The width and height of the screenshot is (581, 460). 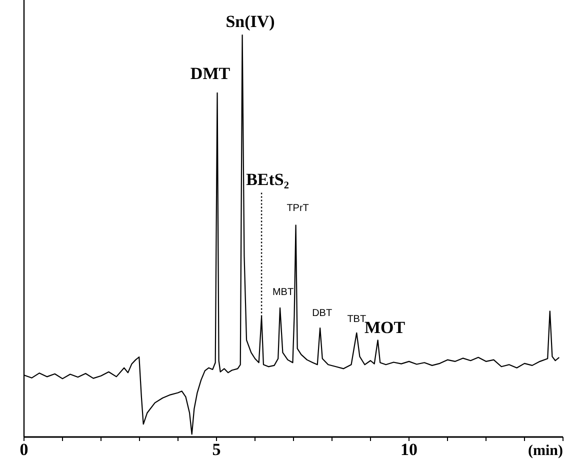 What do you see at coordinates (283, 292) in the screenshot?
I see `annotation: MBT` at bounding box center [283, 292].